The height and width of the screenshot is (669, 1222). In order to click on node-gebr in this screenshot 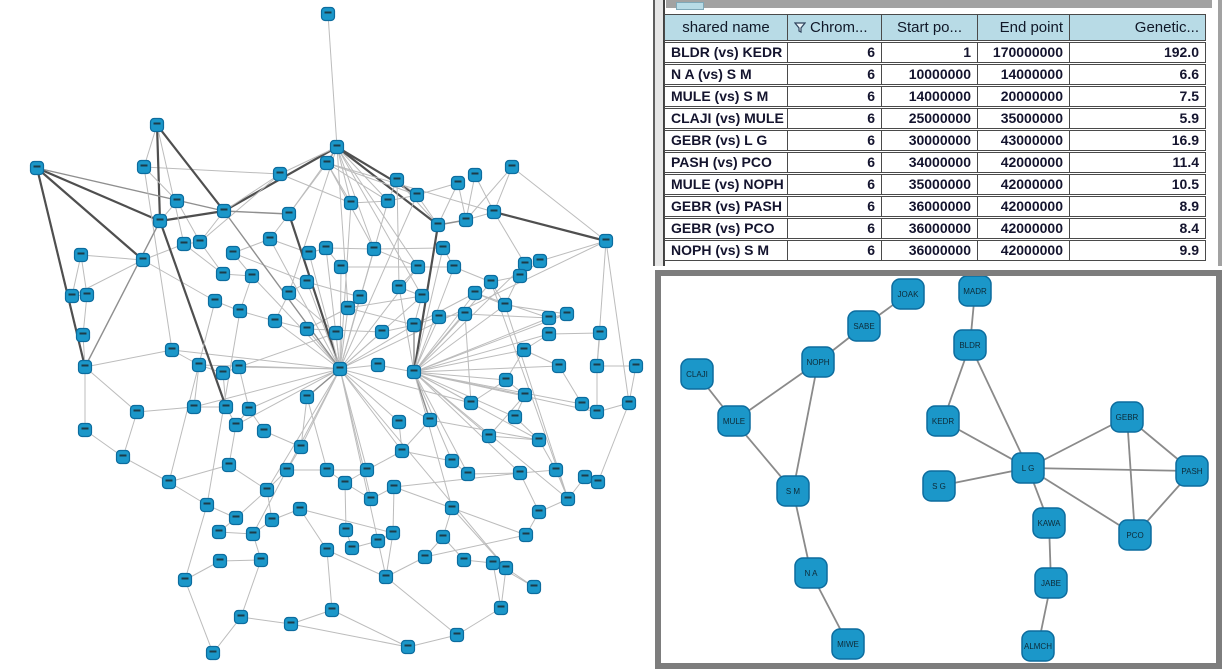, I will do `click(1127, 417)`.